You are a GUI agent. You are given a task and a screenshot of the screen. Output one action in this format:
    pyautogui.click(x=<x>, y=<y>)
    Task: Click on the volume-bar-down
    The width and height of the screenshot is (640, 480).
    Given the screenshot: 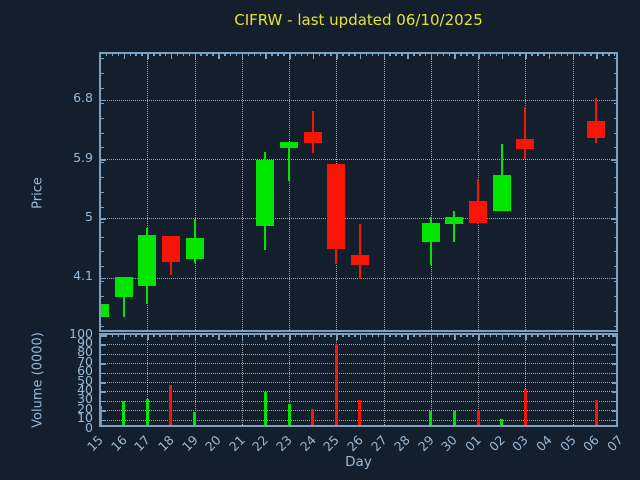 What is the action you would take?
    pyautogui.click(x=478, y=417)
    